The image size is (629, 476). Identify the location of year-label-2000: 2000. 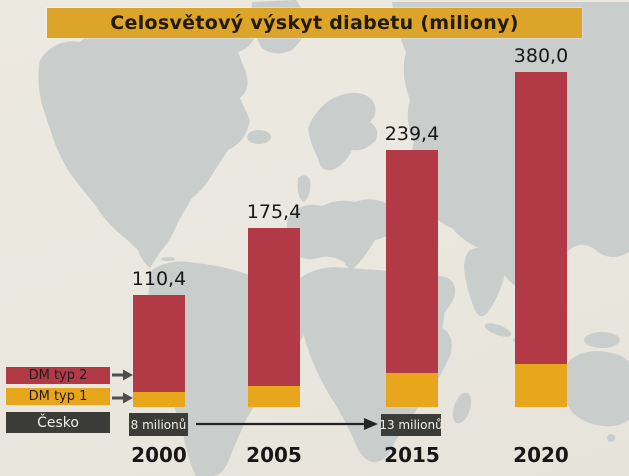
(159, 455).